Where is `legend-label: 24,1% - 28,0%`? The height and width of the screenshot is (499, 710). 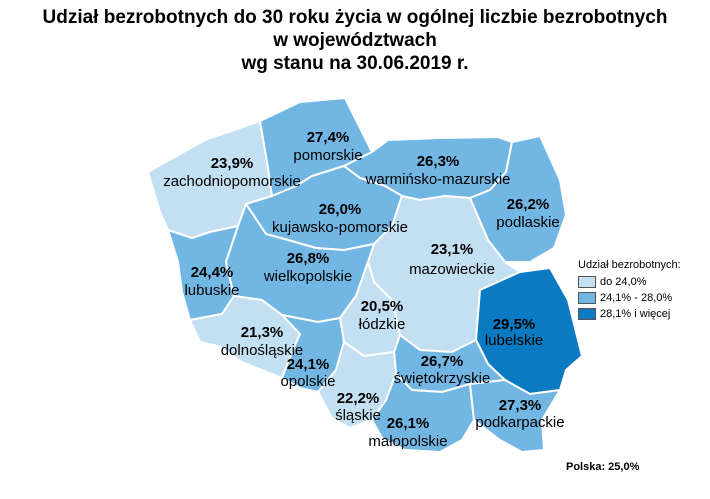 legend-label: 24,1% - 28,0% is located at coordinates (636, 298).